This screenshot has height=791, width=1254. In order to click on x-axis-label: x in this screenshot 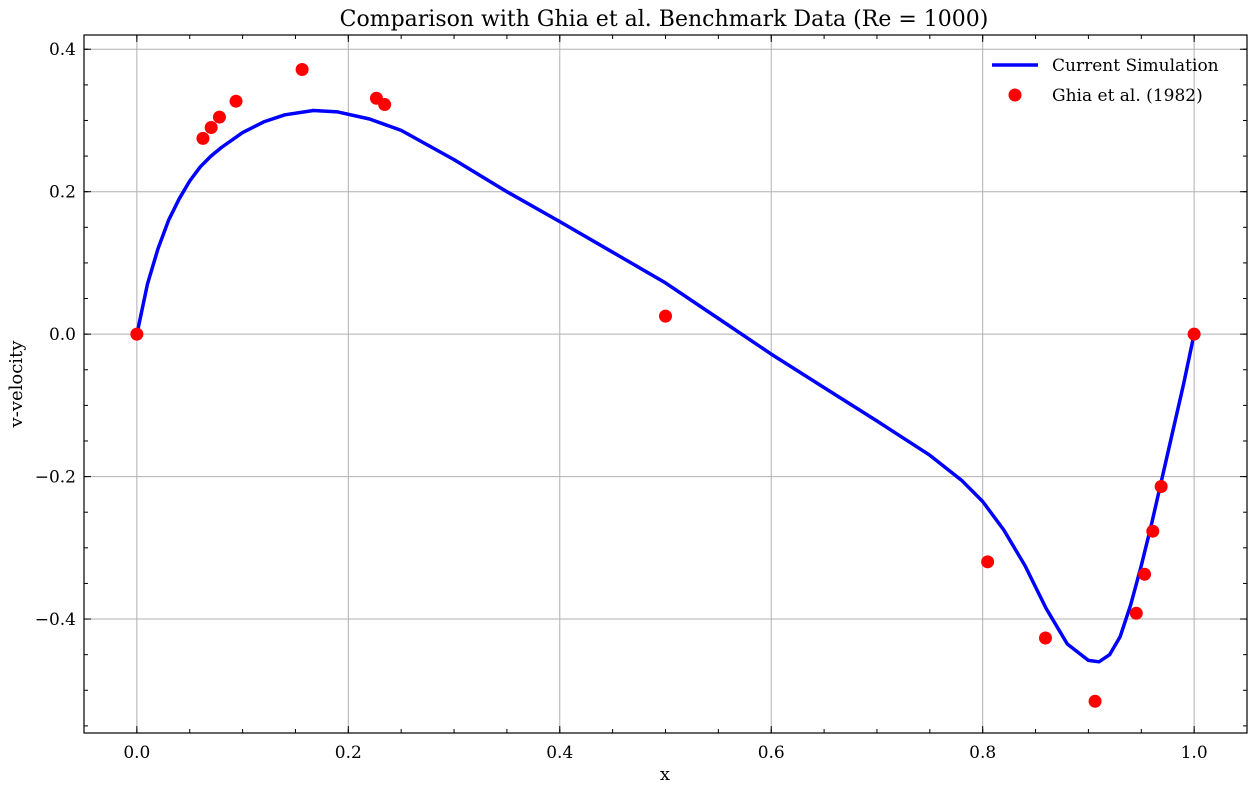, I will do `click(665, 774)`.